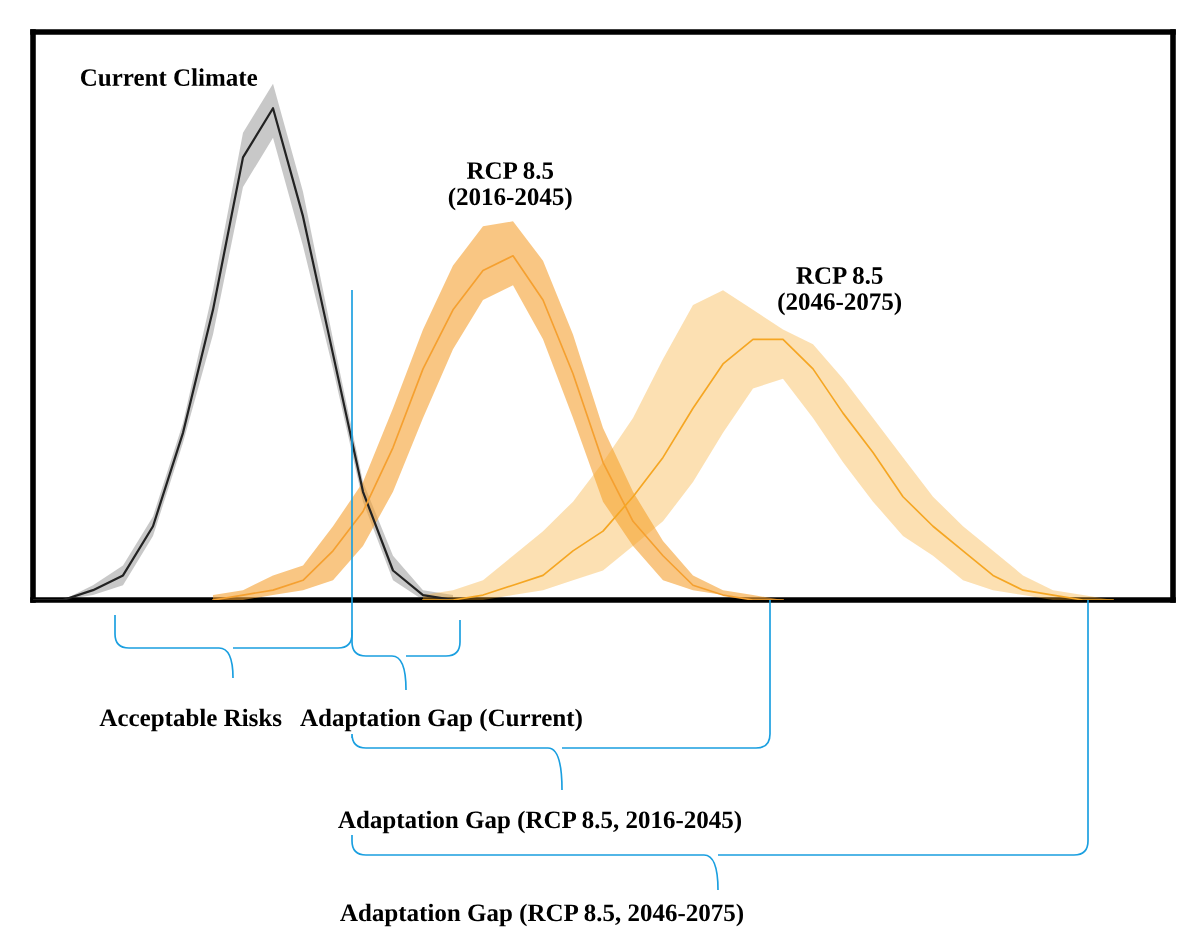 This screenshot has height=934, width=1192. What do you see at coordinates (169, 77) in the screenshot?
I see `series-label: Current Climate` at bounding box center [169, 77].